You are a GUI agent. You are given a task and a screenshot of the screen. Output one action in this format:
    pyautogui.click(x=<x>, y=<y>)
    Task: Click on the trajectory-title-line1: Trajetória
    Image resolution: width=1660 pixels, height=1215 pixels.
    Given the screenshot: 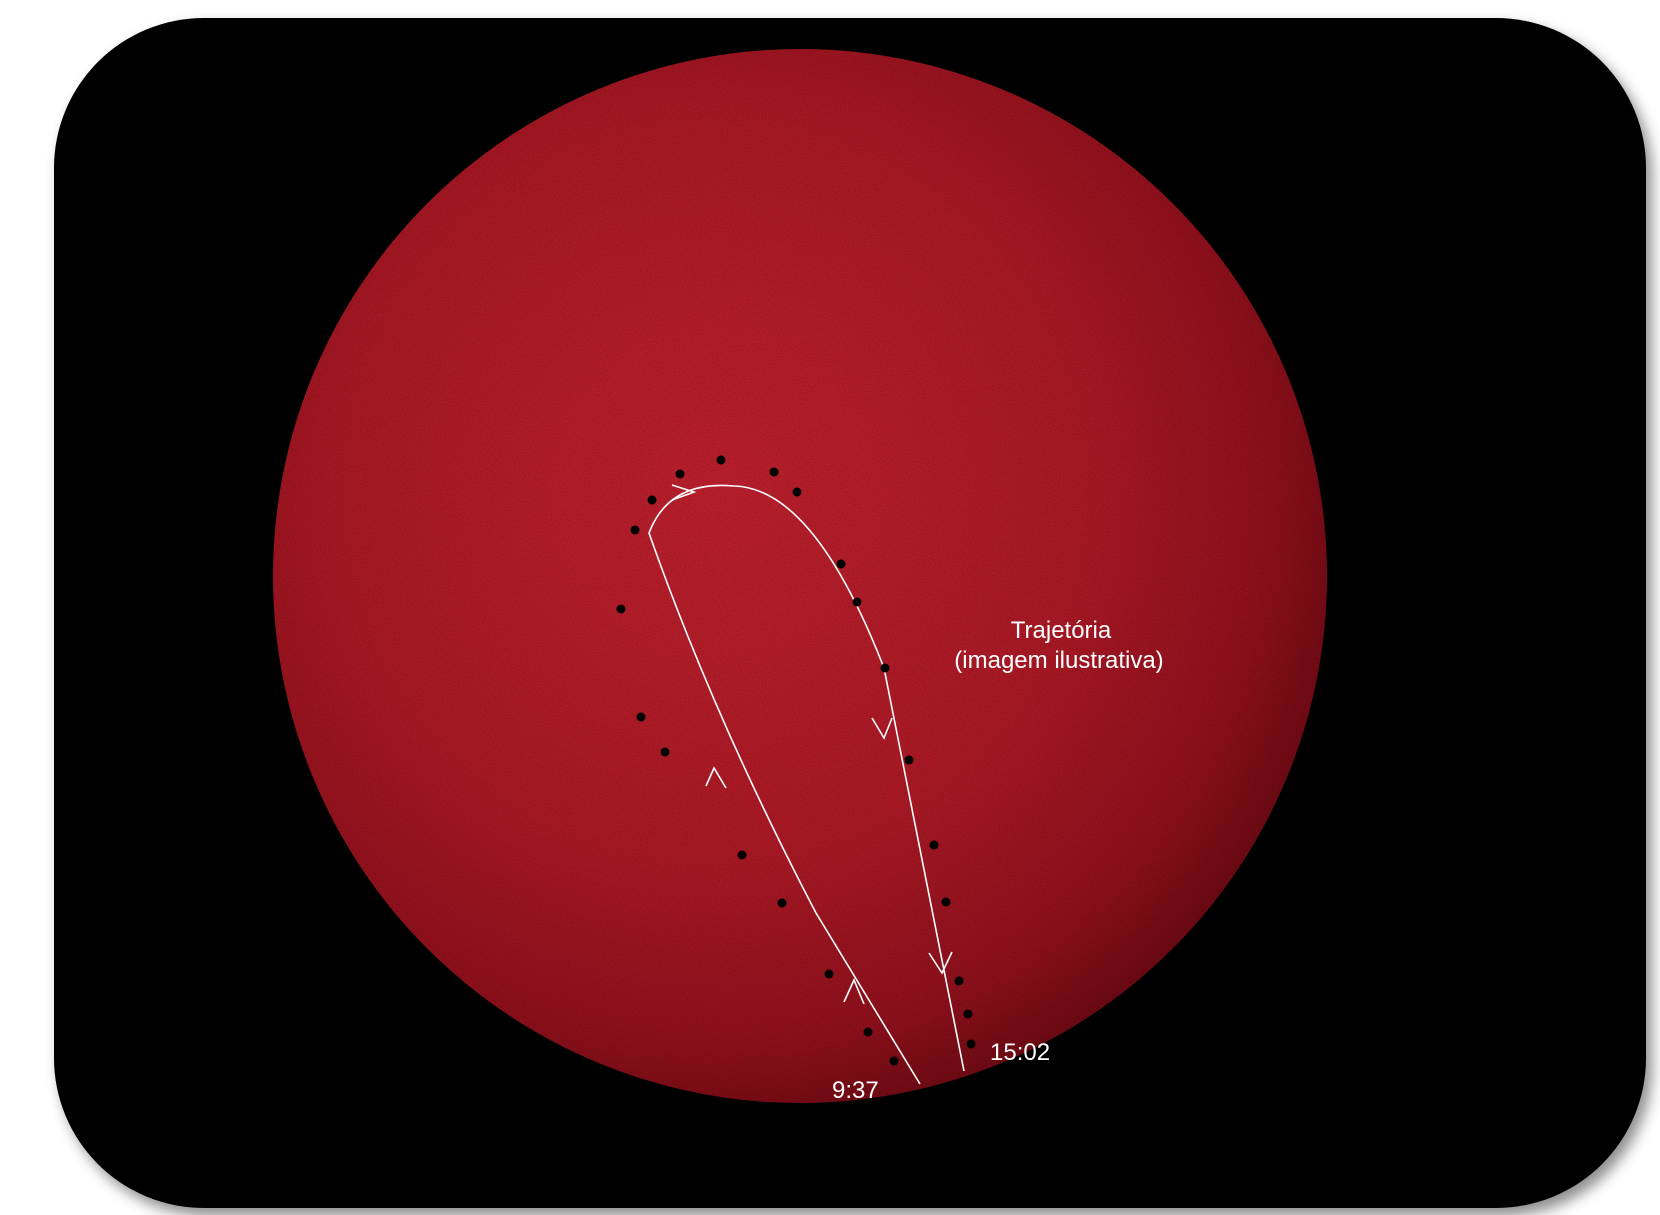 What is the action you would take?
    pyautogui.click(x=1061, y=630)
    